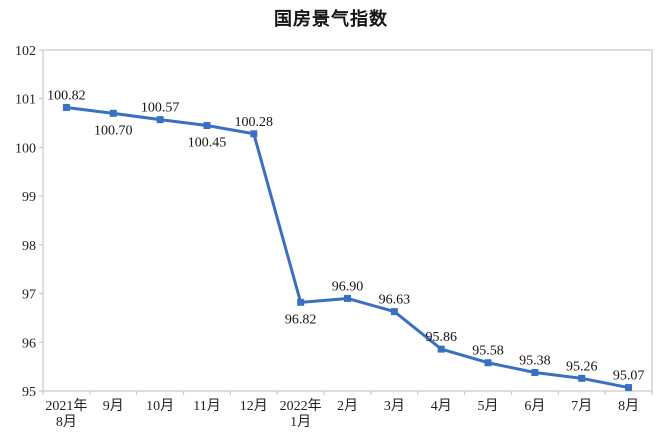 This screenshot has height=439, width=662. Describe the element at coordinates (113, 406) in the screenshot. I see `x-tick-label: 9月` at that location.